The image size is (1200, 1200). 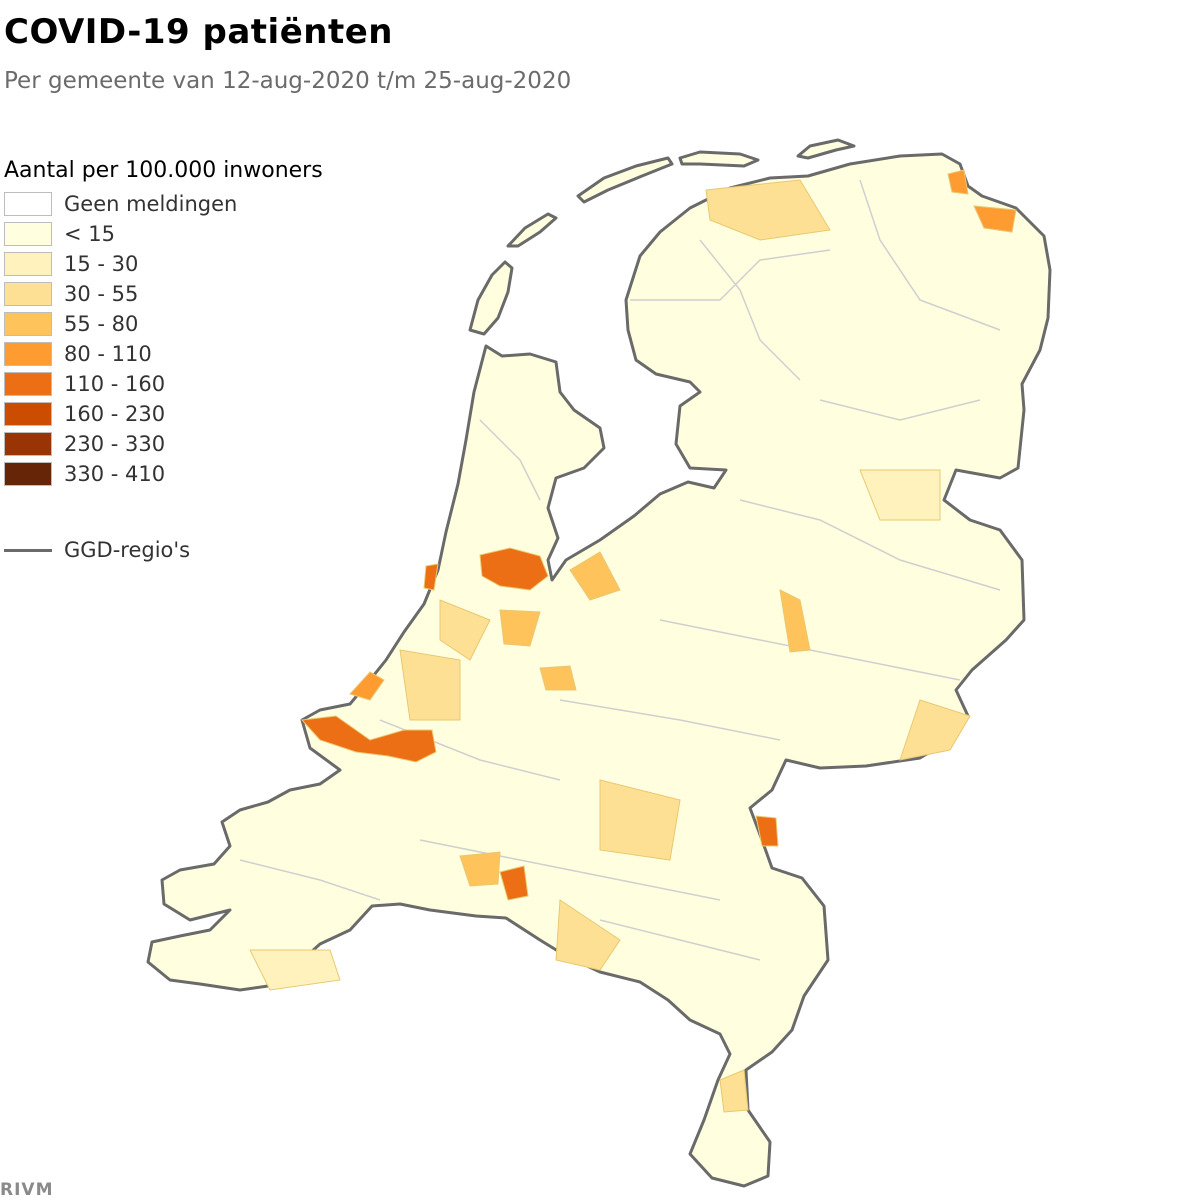 What do you see at coordinates (520, 628) in the screenshot?
I see `area-amstelveen` at bounding box center [520, 628].